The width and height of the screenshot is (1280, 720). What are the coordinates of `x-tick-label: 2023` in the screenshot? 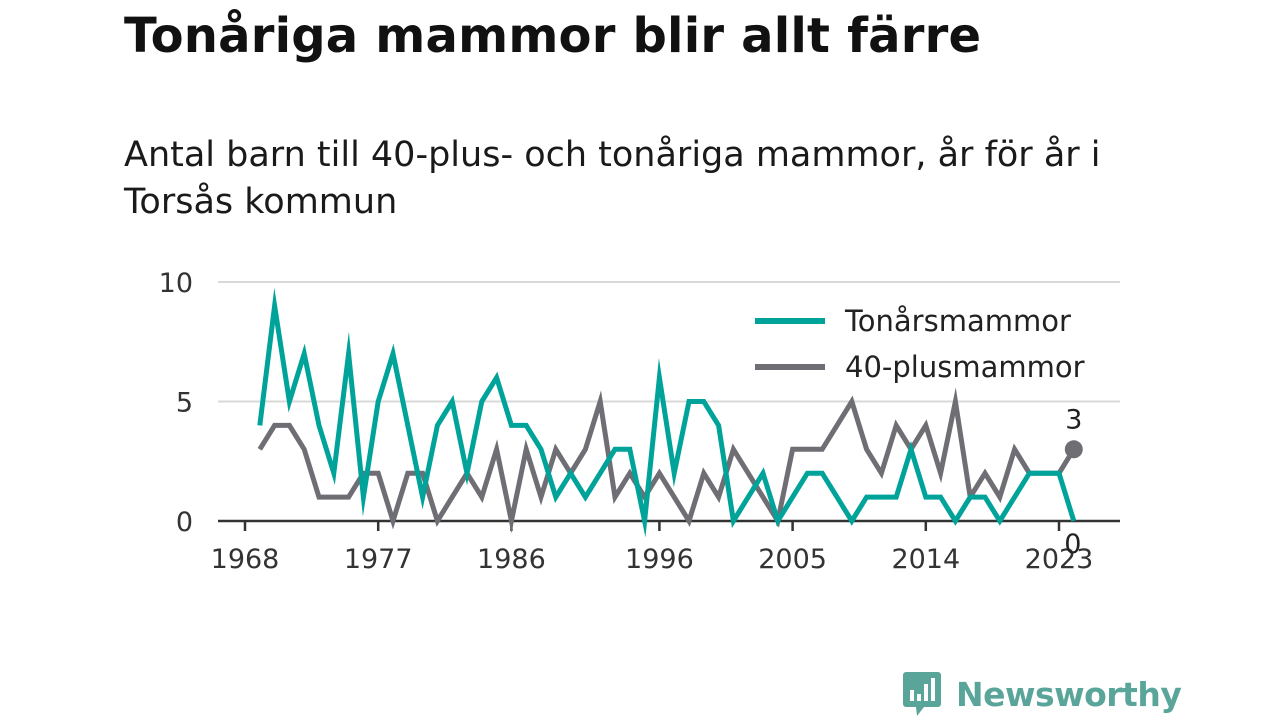 It's located at (1059, 559).